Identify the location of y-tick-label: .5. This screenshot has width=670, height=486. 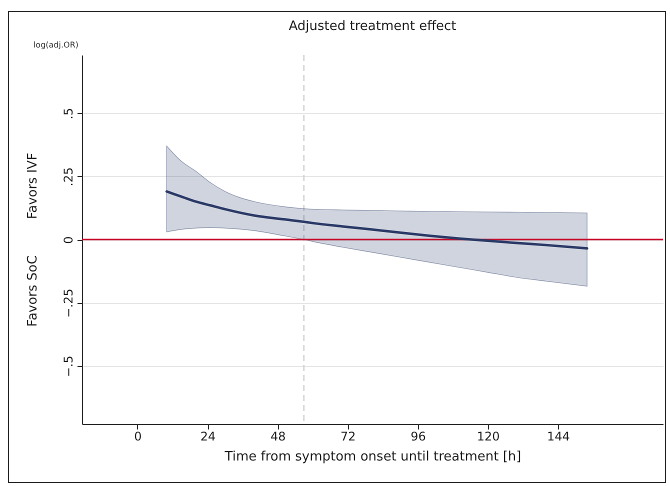
(69, 114).